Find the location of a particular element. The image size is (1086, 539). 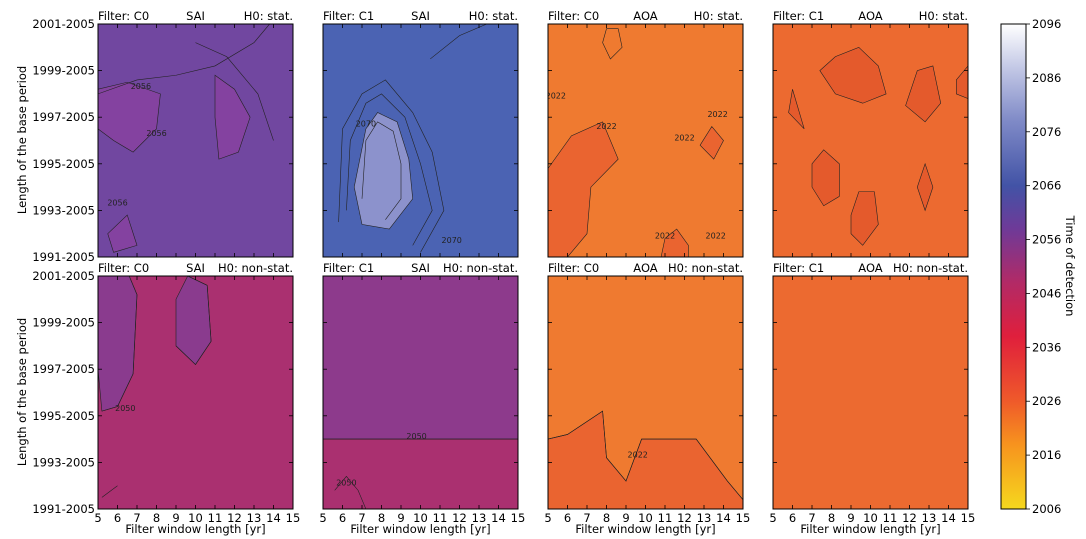

colorbar-tick-label: 2096 is located at coordinates (1046, 24).